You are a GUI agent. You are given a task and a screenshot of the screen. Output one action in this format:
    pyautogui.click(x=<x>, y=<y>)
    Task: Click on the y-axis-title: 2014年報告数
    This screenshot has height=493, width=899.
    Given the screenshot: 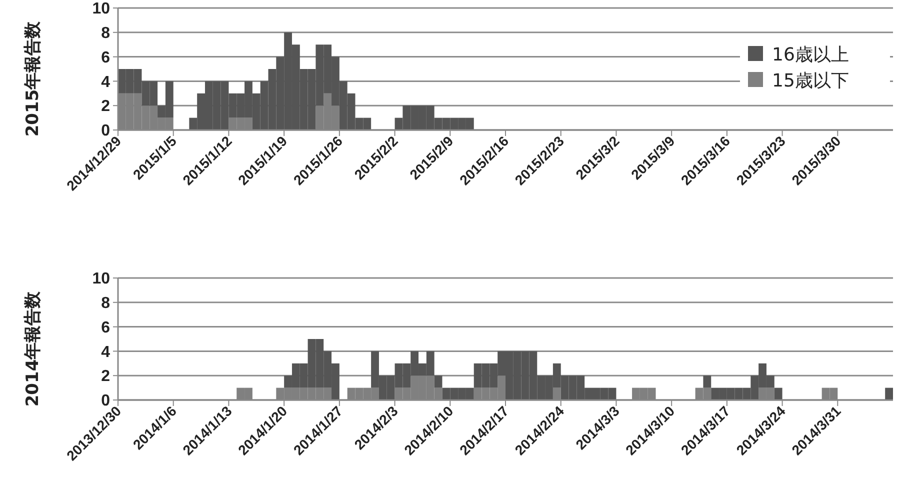 What is the action you would take?
    pyautogui.click(x=33, y=348)
    